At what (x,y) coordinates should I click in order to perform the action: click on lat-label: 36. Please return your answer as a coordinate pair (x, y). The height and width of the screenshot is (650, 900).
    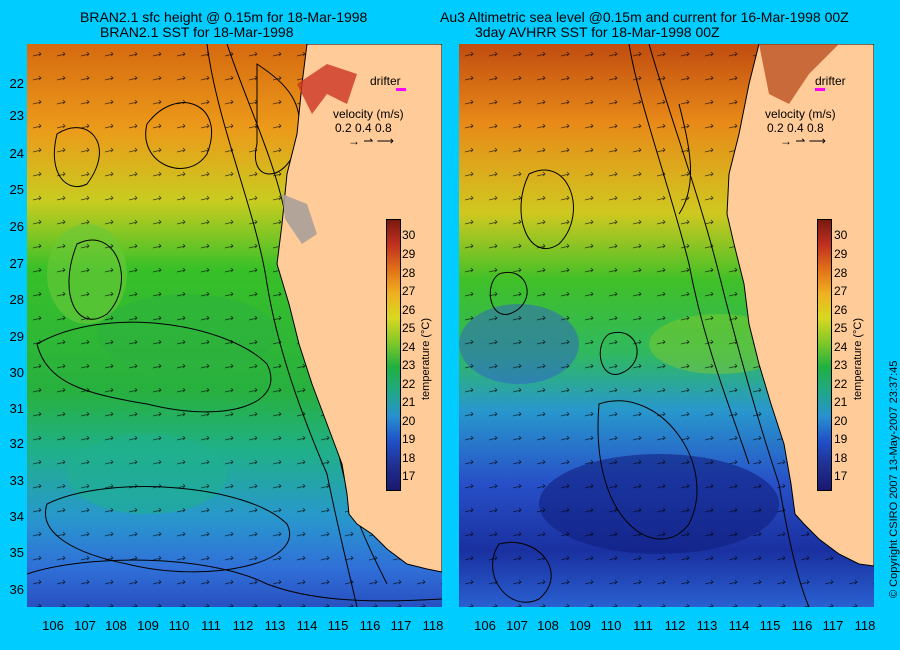
    Looking at the image, I should click on (16, 589).